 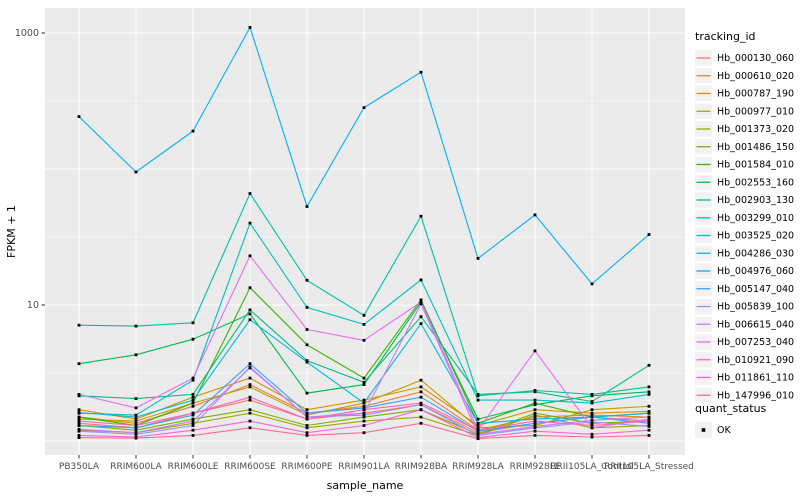 What do you see at coordinates (755, 129) in the screenshot?
I see `legend-label: Hb_001373_020` at bounding box center [755, 129].